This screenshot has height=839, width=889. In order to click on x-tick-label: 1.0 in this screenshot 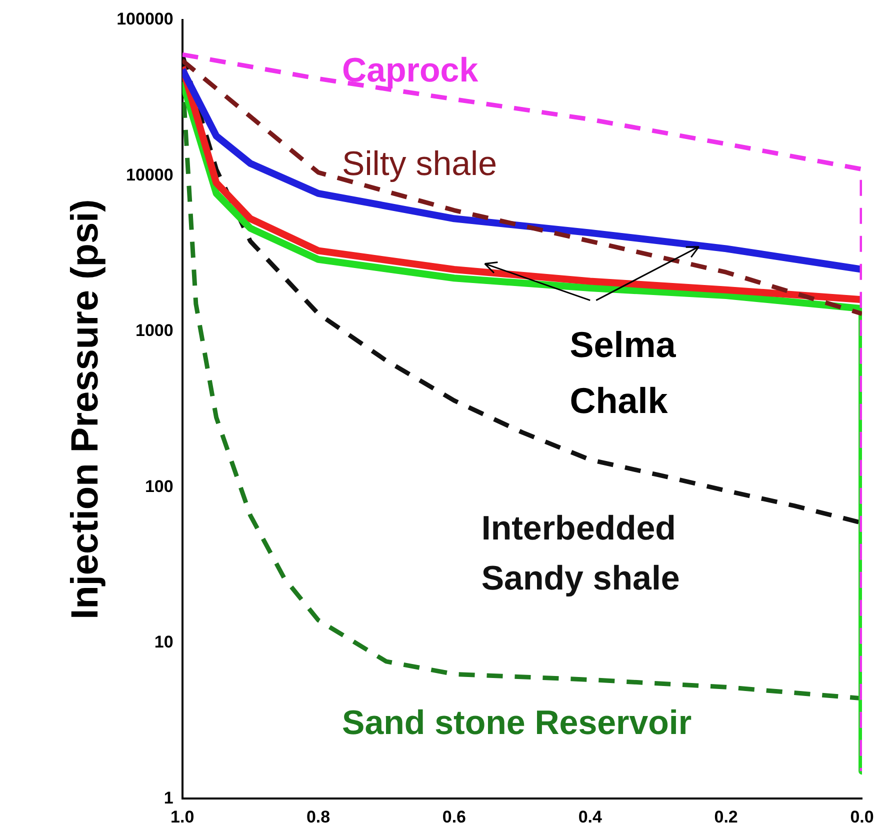, I will do `click(182, 816)`.